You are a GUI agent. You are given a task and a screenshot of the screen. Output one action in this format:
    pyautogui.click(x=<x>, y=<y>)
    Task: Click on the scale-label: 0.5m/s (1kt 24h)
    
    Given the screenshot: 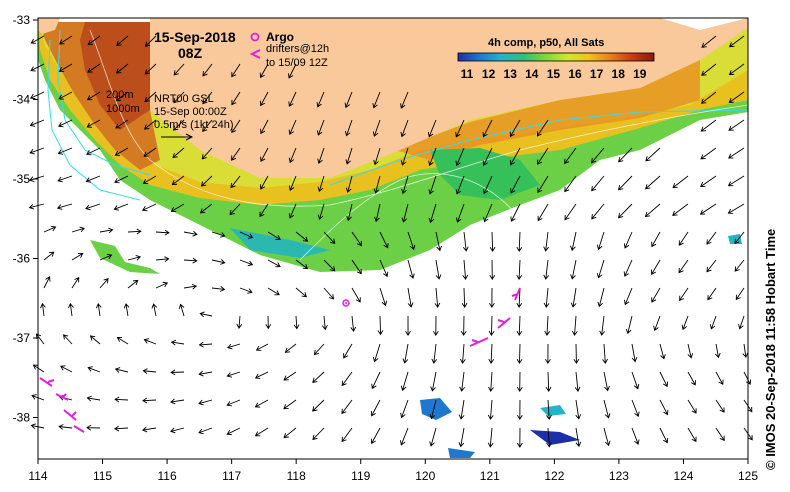 What is the action you would take?
    pyautogui.click(x=193, y=125)
    